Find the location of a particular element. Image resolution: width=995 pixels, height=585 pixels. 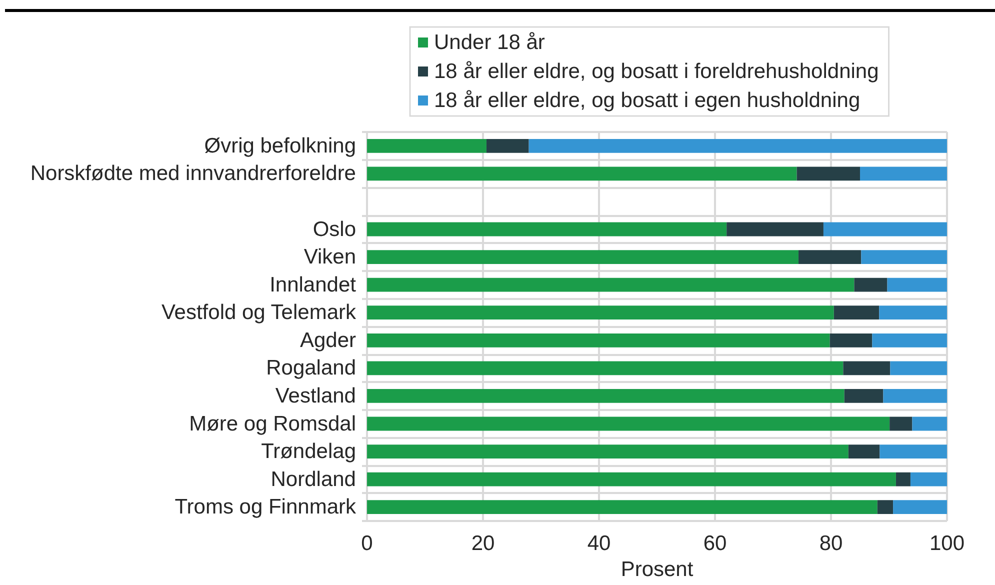

legend-label: Under 18 år is located at coordinates (489, 42).